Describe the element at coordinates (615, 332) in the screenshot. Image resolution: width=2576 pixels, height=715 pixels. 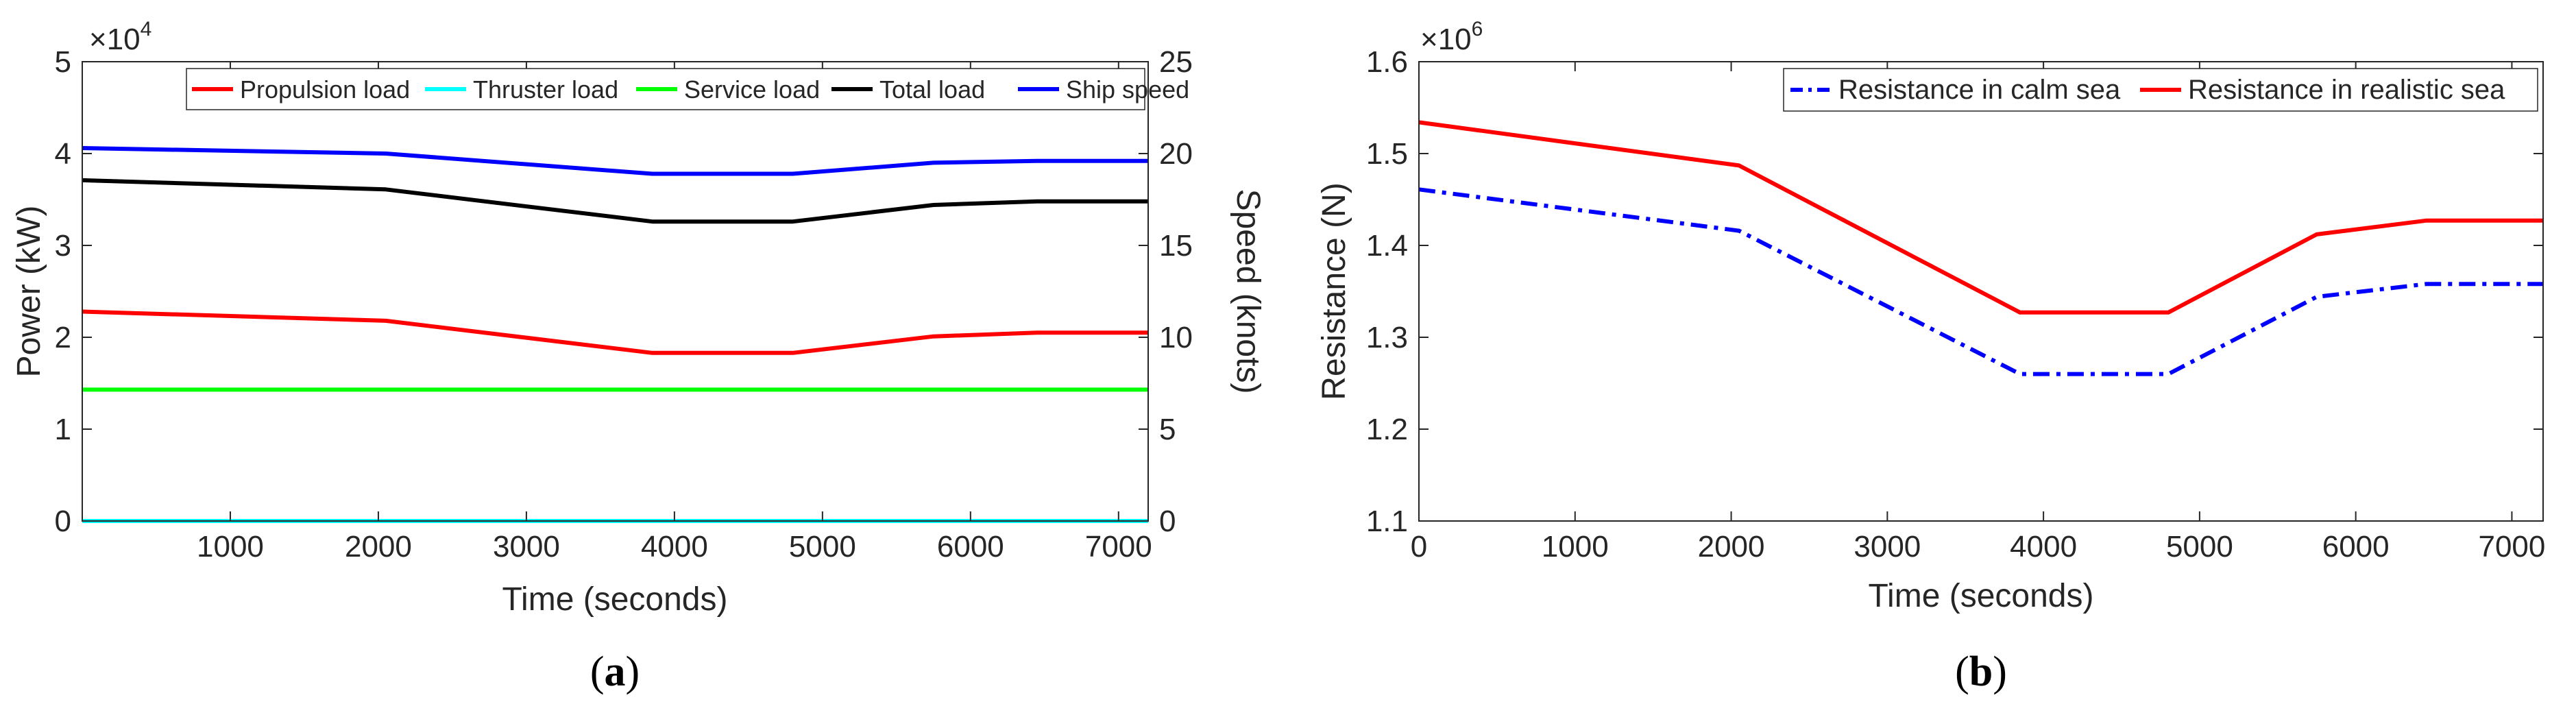
I see `series-line-propulsion-load` at that location.